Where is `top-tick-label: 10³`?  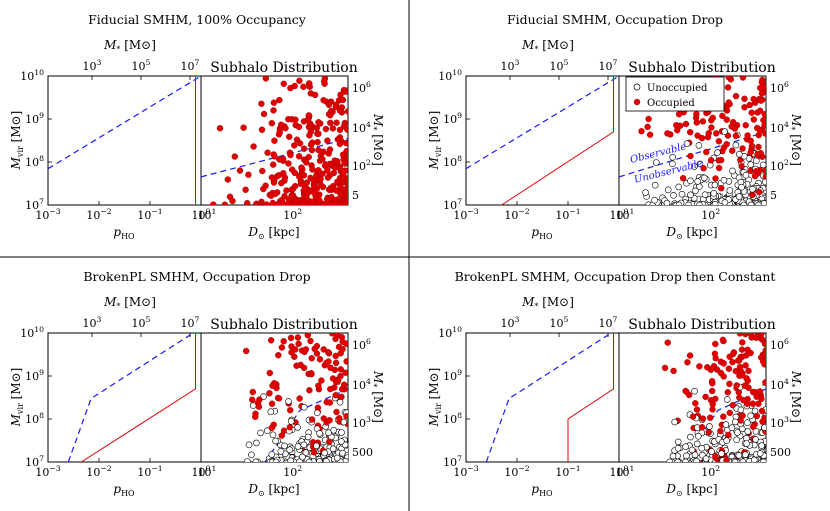 top-tick-label: 10³ is located at coordinates (92, 322).